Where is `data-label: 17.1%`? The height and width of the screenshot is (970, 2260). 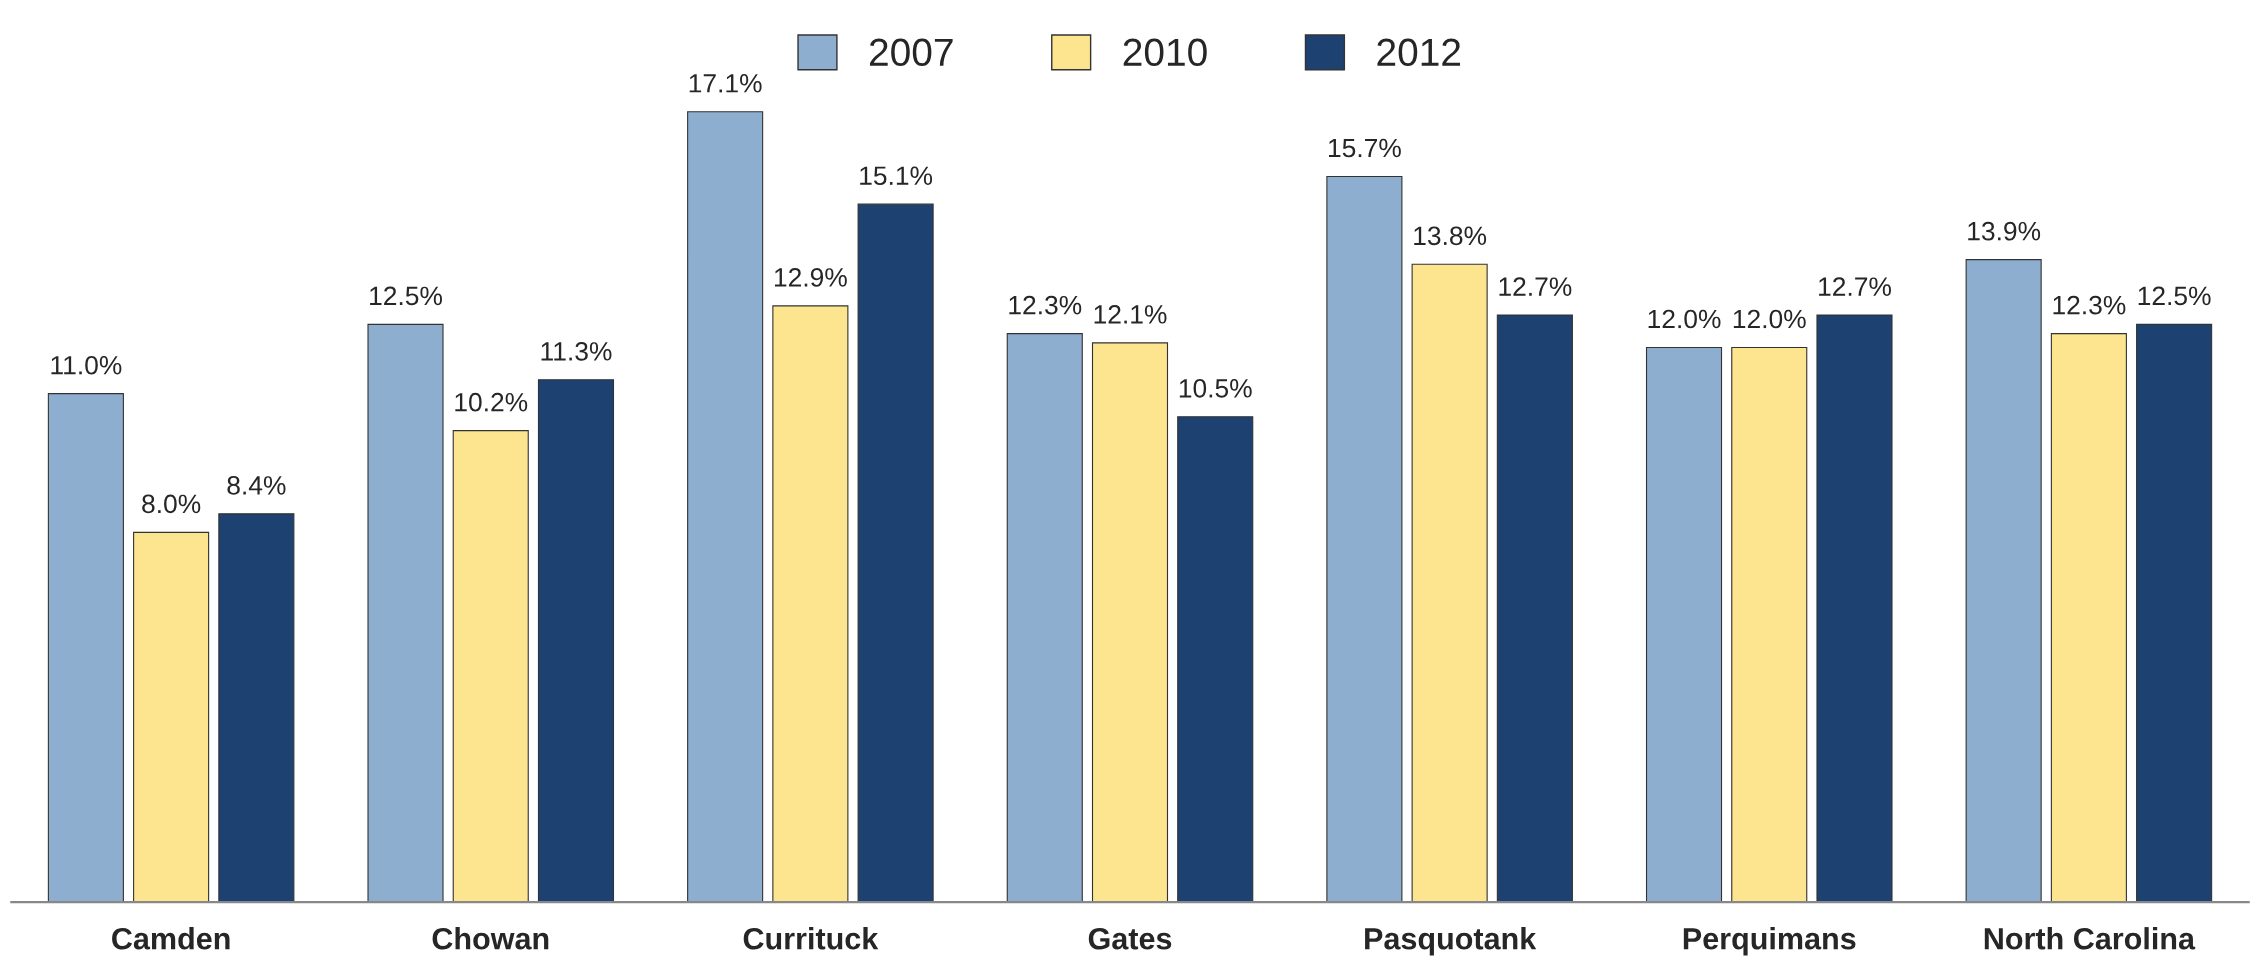 data-label: 17.1% is located at coordinates (725, 83).